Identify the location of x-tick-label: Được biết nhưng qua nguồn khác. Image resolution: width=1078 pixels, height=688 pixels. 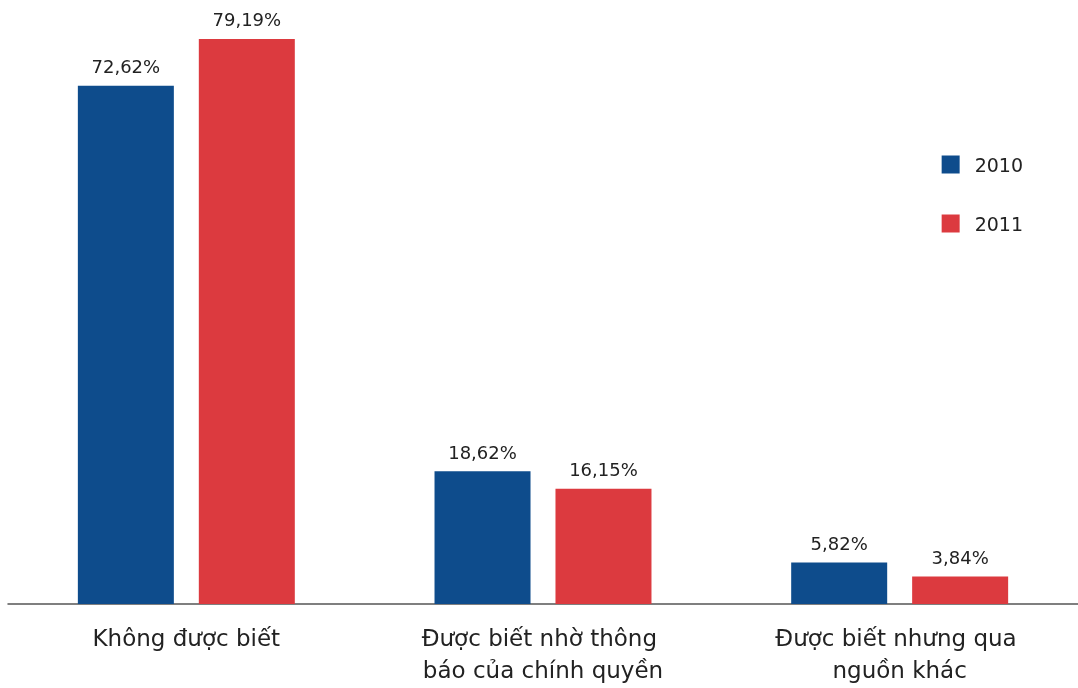
(900, 654).